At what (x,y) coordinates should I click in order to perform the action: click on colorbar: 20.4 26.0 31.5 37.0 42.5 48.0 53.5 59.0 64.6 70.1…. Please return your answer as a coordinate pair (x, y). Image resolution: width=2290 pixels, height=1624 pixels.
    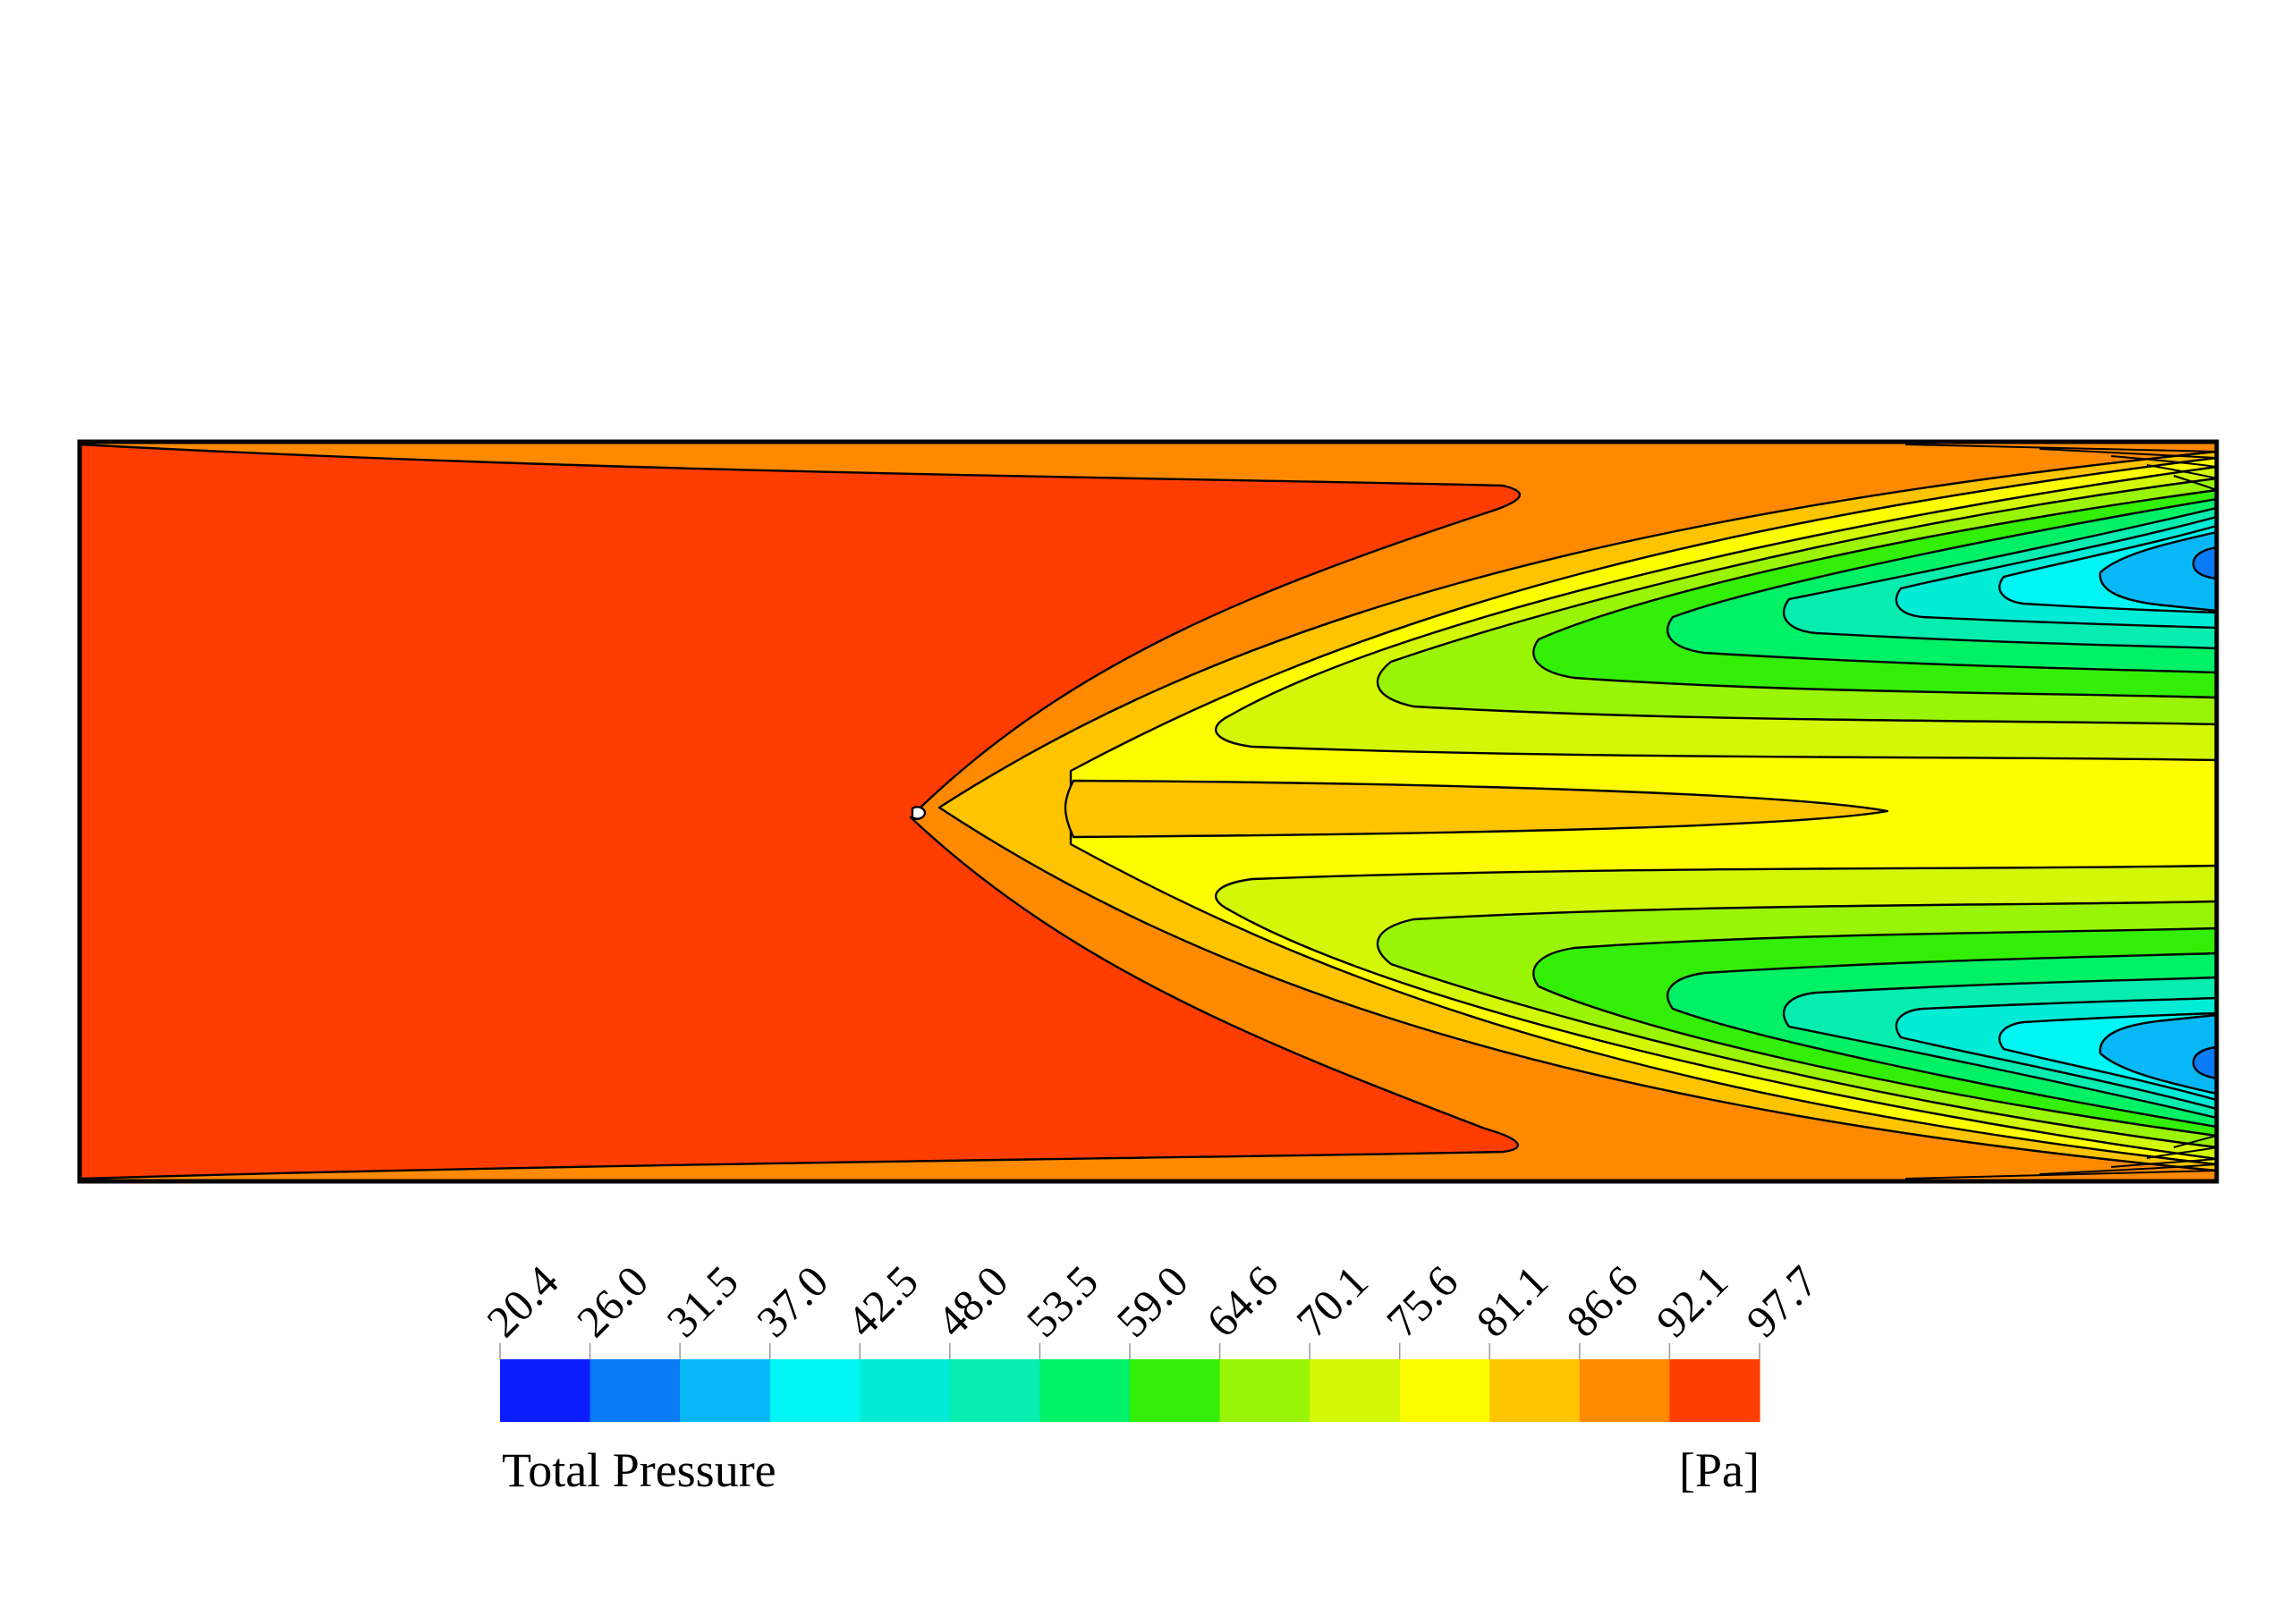
    Looking at the image, I should click on (1152, 1339).